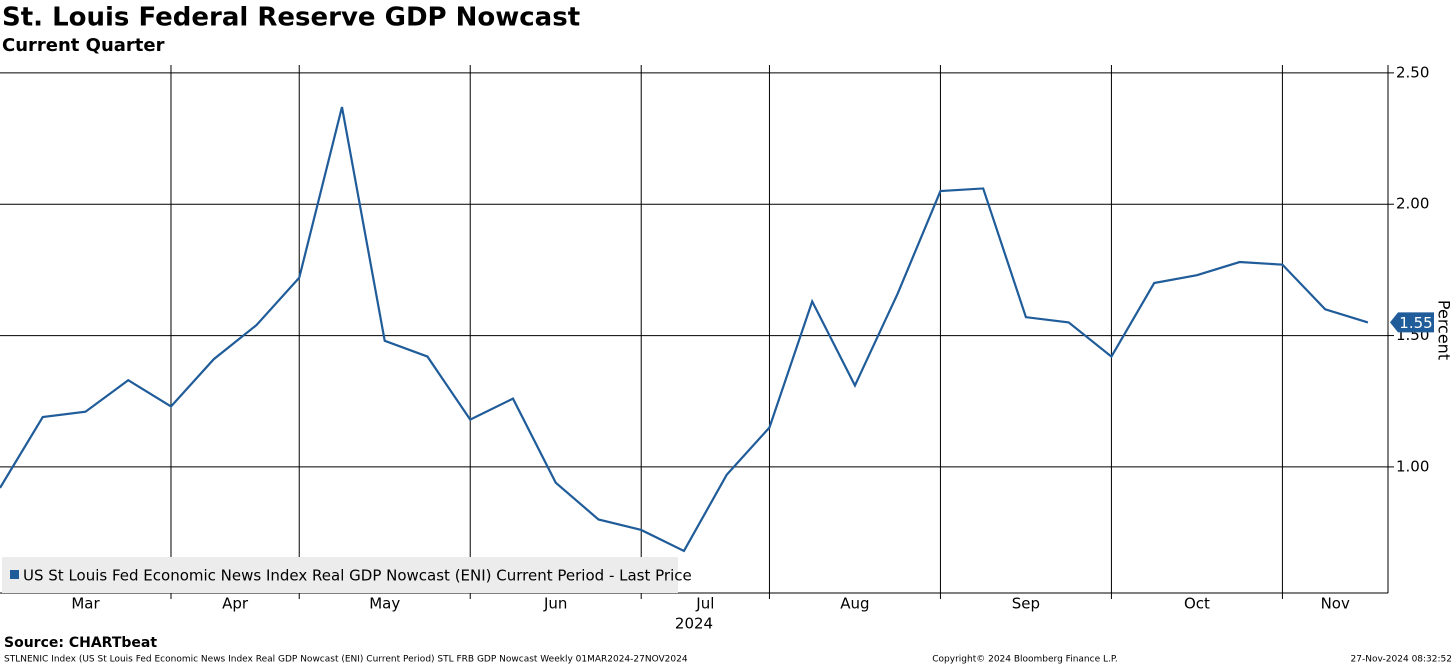 This screenshot has height=666, width=1456. Describe the element at coordinates (1401, 660) in the screenshot. I see `footer-right: 27-Nov-2024 08:32:52` at that location.